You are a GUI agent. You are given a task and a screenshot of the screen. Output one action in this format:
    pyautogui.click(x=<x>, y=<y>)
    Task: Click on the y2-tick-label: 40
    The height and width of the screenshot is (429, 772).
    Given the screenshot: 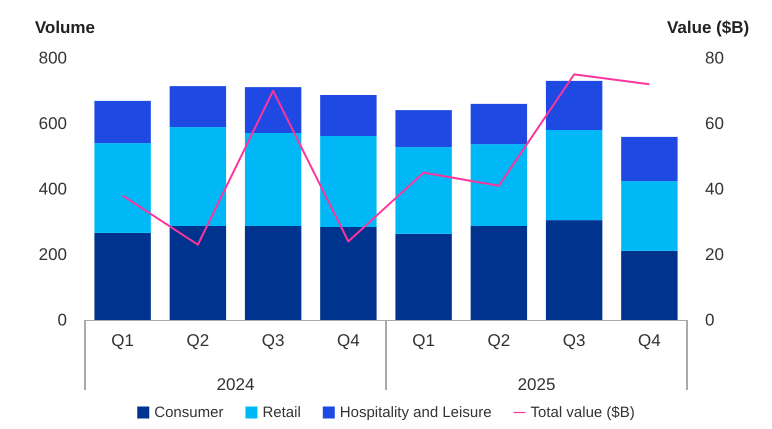 What is the action you would take?
    pyautogui.click(x=714, y=189)
    